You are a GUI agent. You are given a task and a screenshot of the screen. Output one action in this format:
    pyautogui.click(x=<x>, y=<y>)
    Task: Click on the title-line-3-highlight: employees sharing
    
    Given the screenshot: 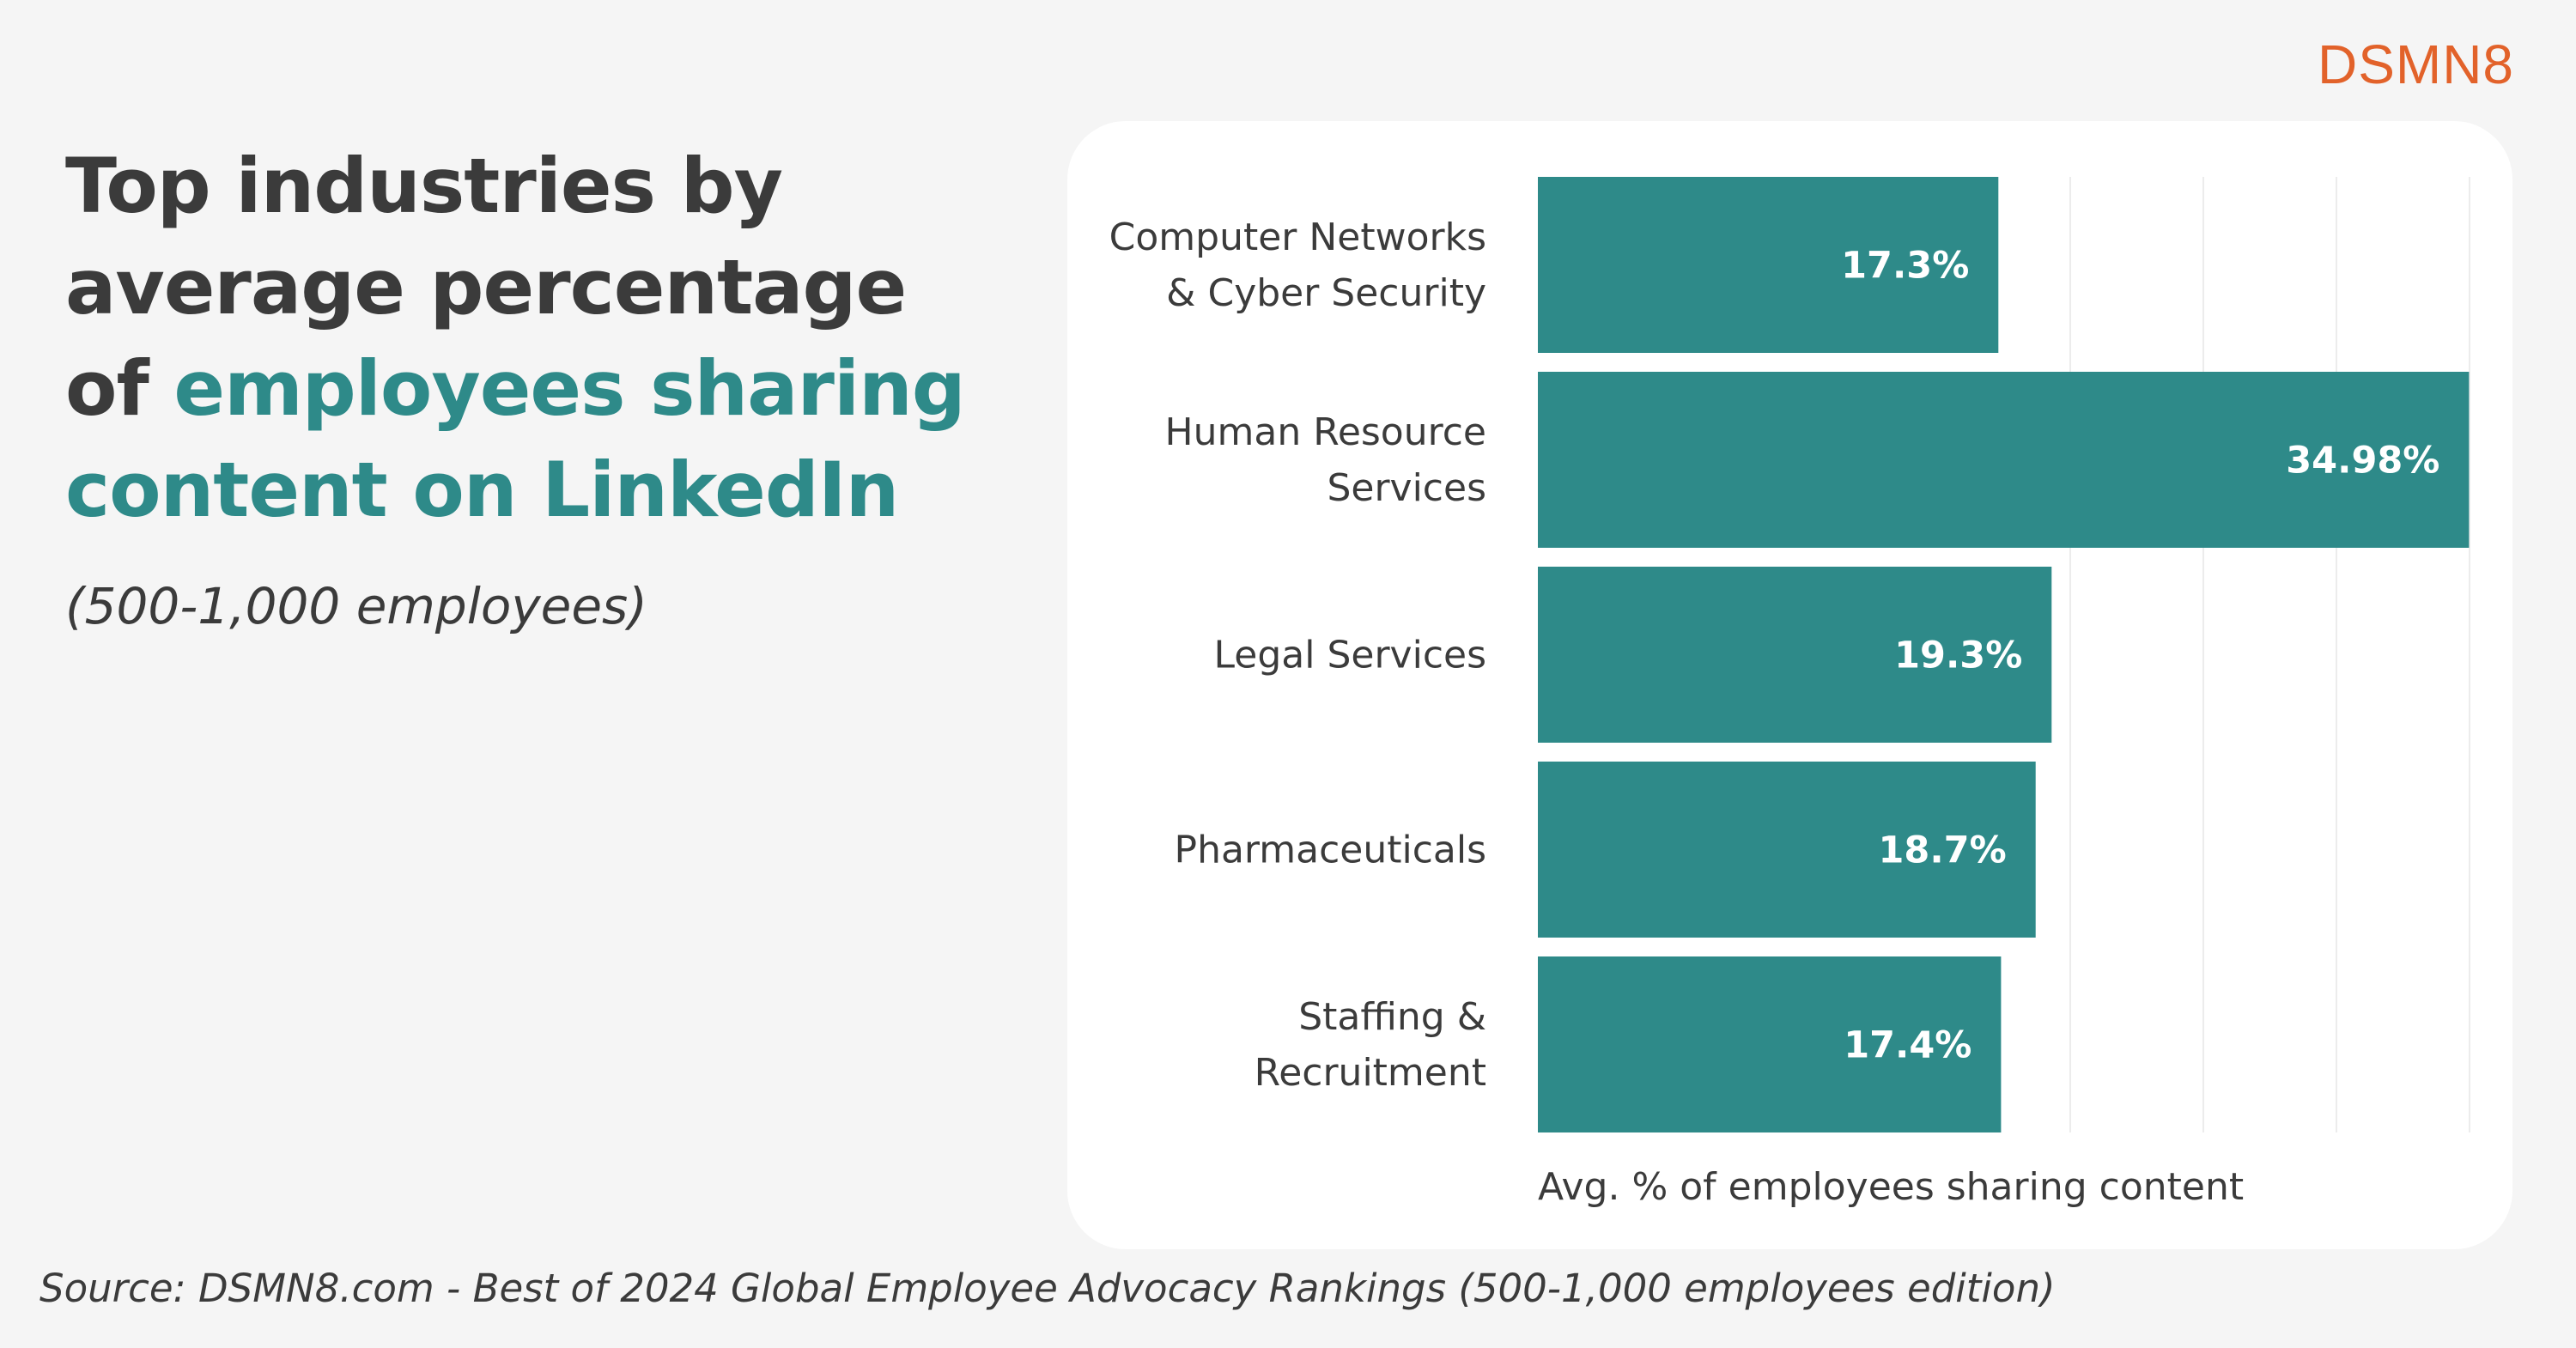 What is the action you would take?
    pyautogui.click(x=569, y=388)
    